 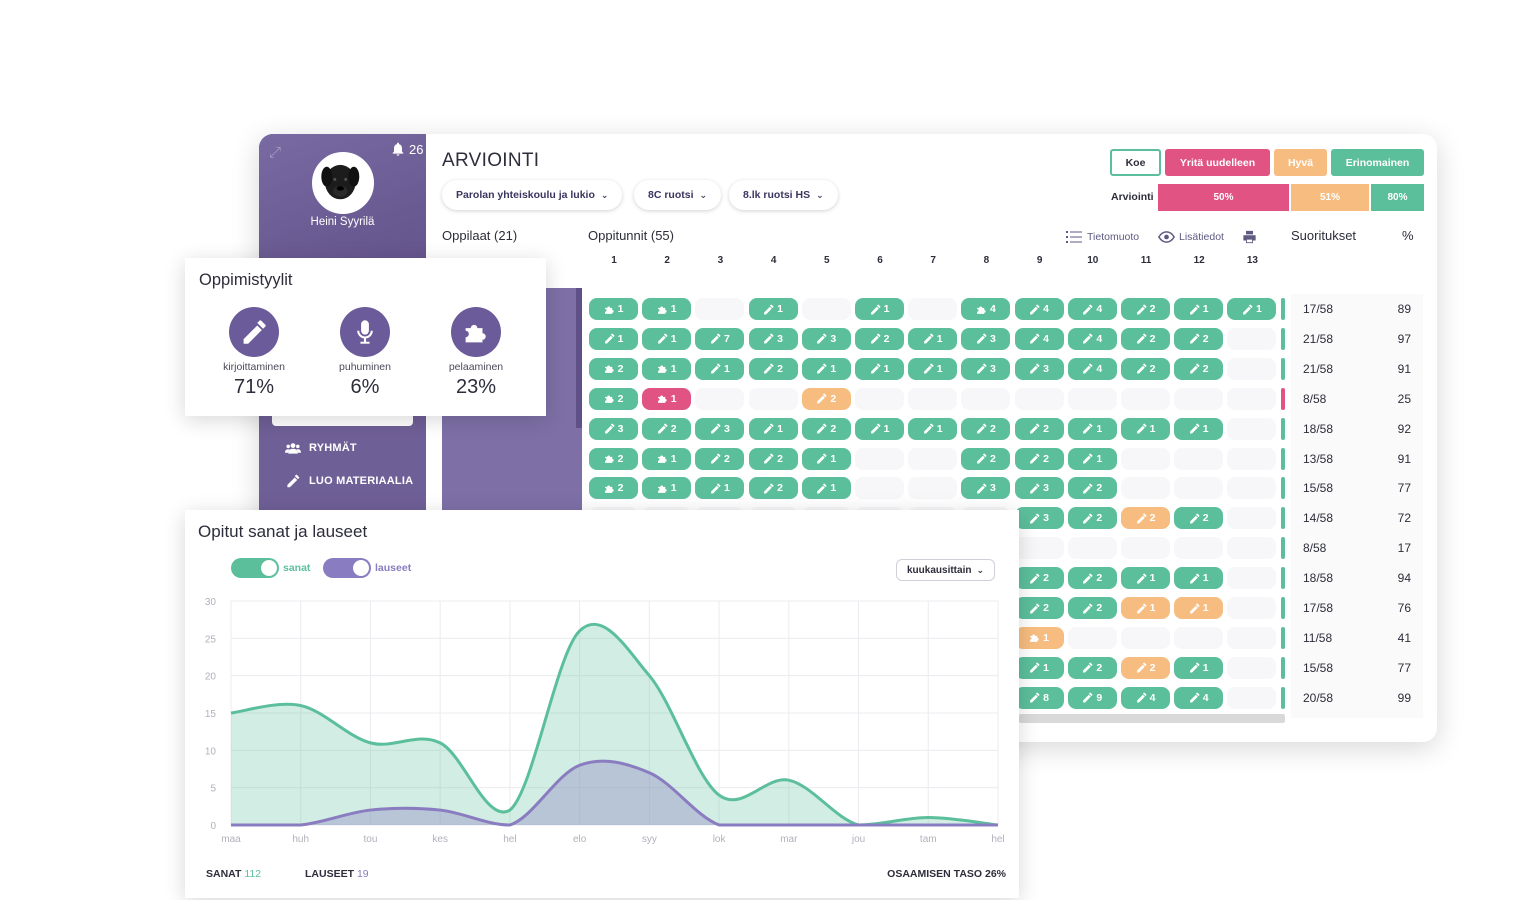 What do you see at coordinates (614, 260) in the screenshot?
I see `lesson-number: 1` at bounding box center [614, 260].